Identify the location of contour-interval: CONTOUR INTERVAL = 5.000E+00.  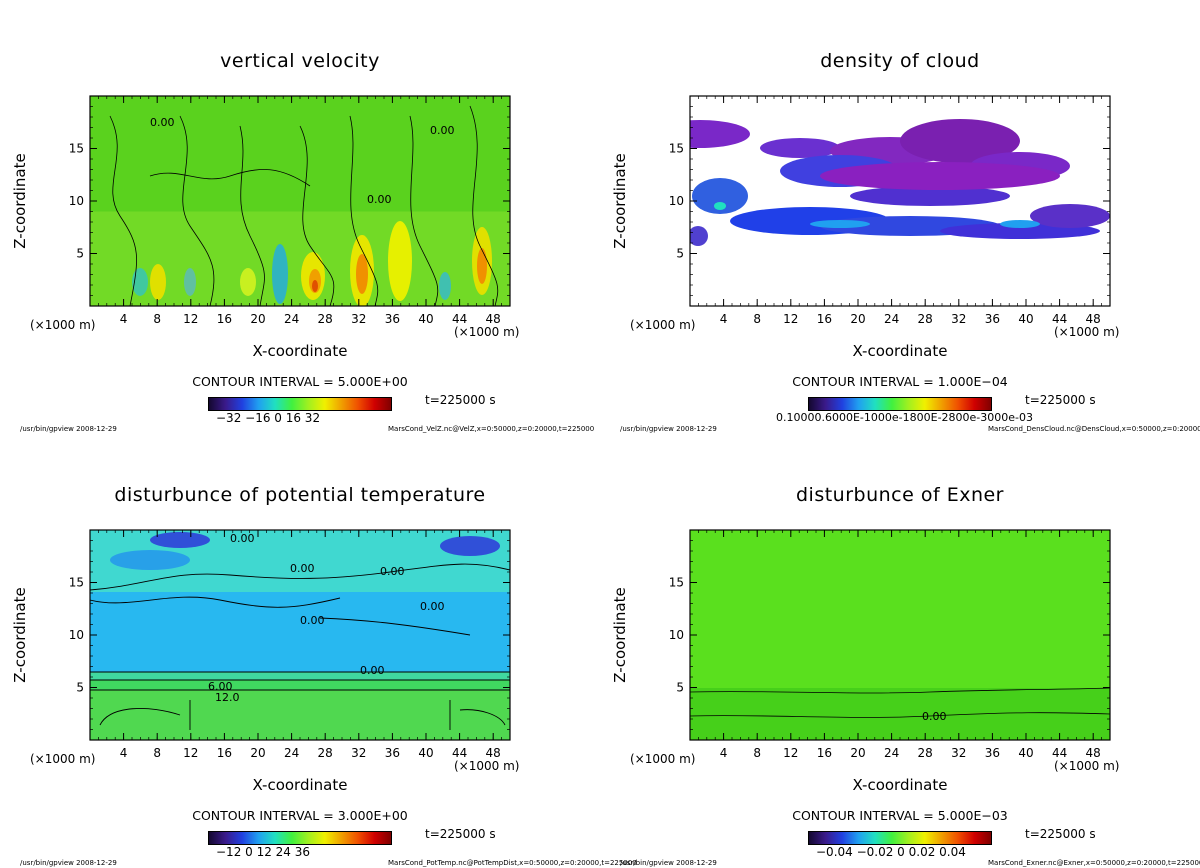
(300, 381).